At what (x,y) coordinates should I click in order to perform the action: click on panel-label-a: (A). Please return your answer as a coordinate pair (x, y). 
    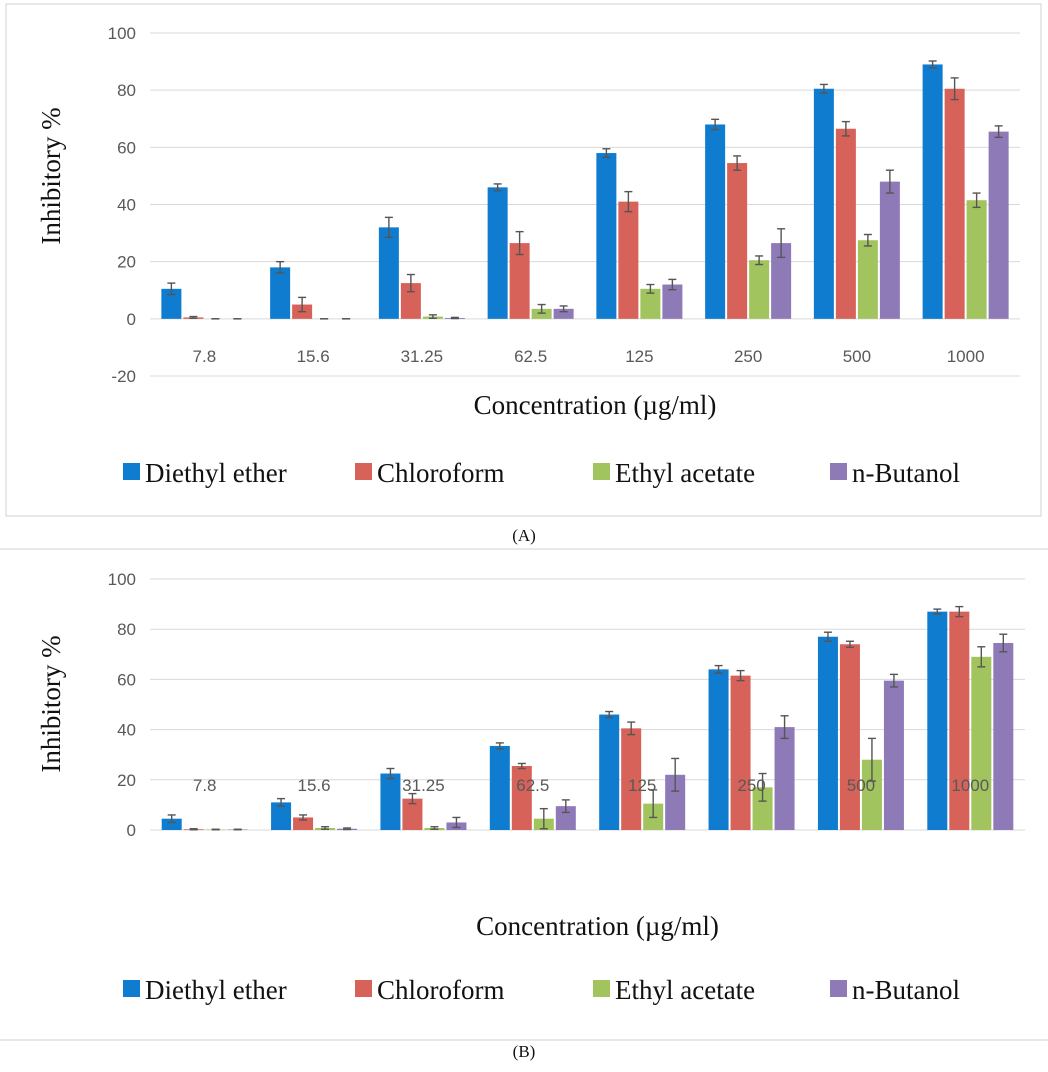
    Looking at the image, I should click on (524, 535).